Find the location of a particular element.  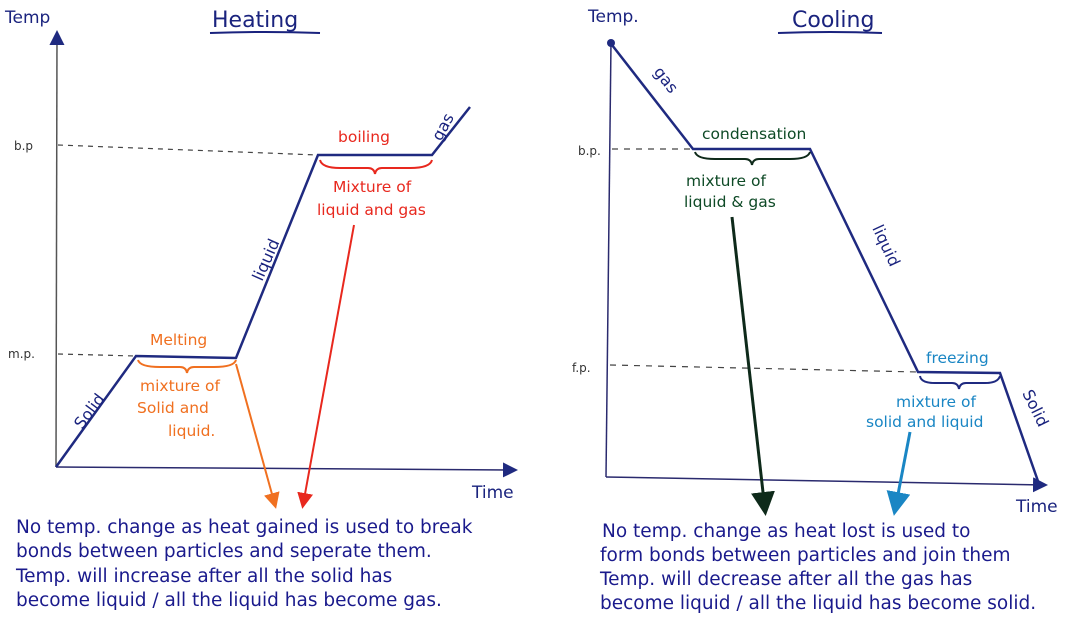

freezing-mixture-line1: mixture of is located at coordinates (936, 402).